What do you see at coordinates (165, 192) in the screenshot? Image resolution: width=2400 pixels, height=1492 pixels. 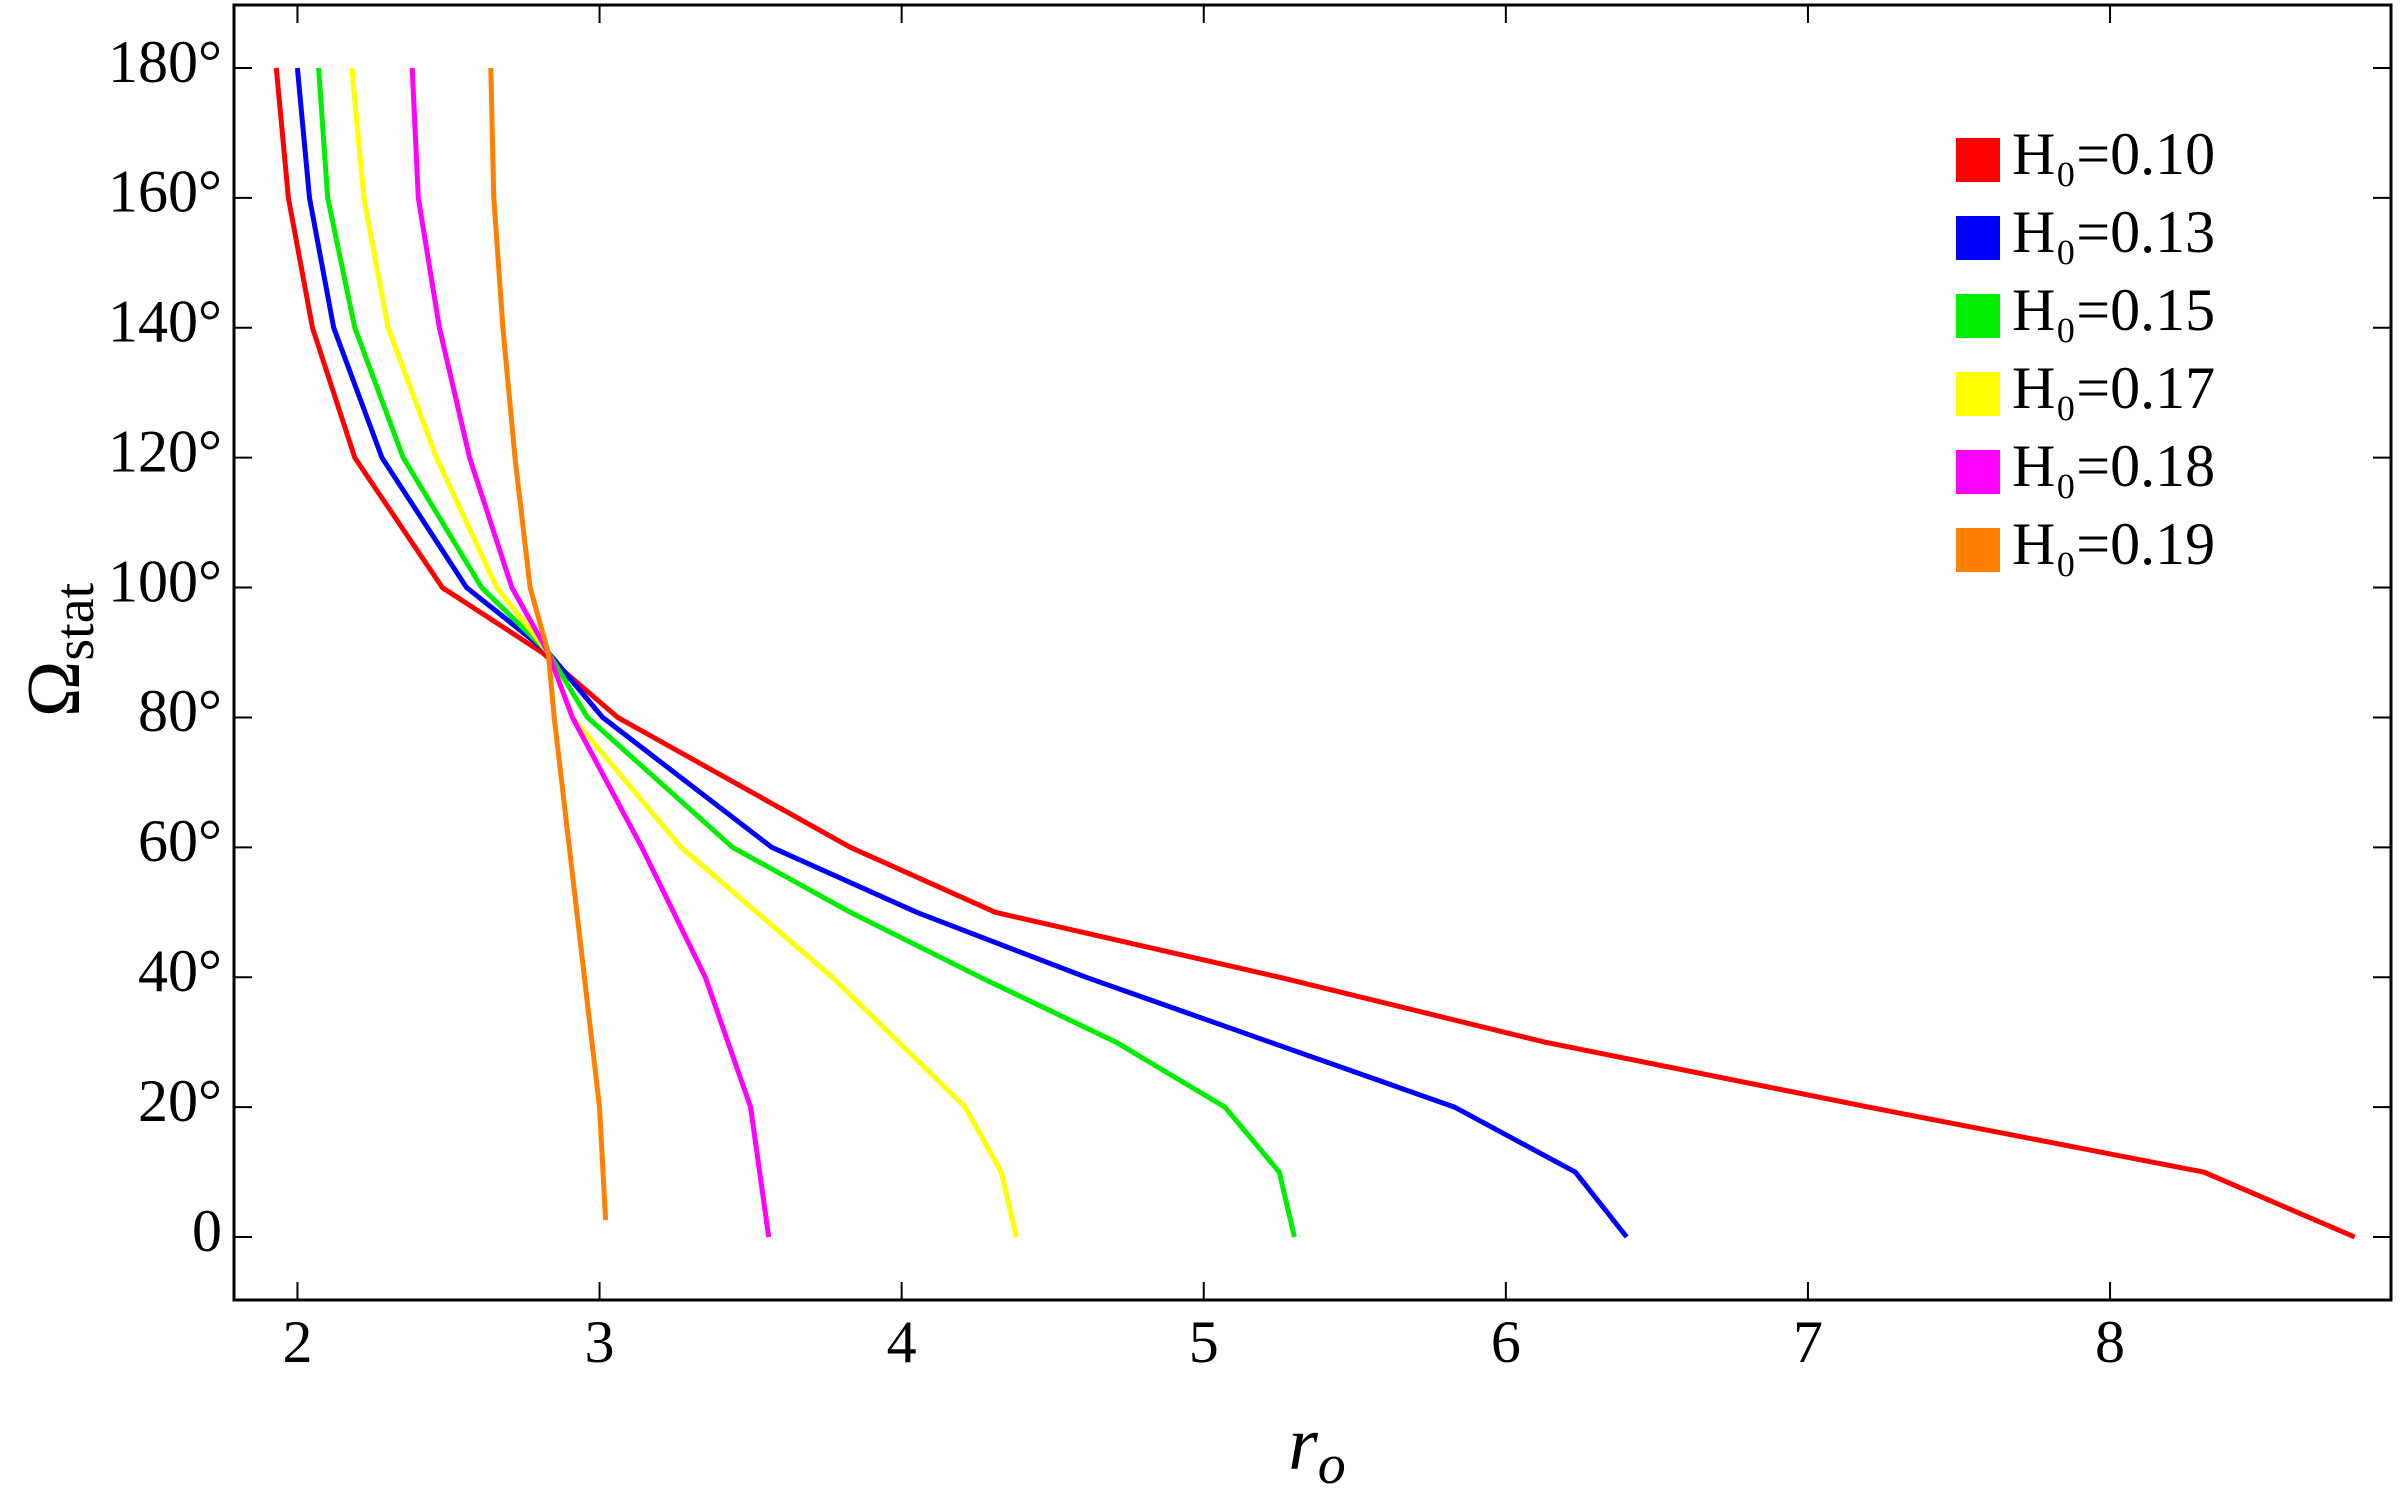 I see `y-tick-label: 160°` at bounding box center [165, 192].